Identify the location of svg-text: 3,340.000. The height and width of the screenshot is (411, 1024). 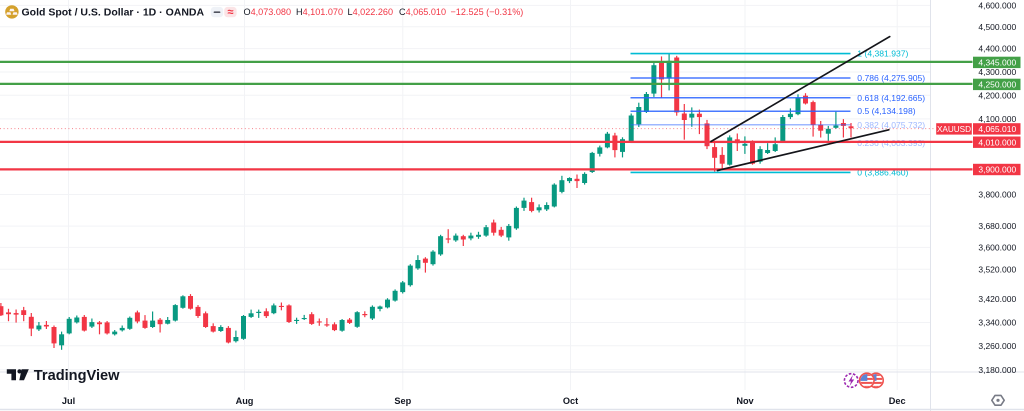
(997, 323).